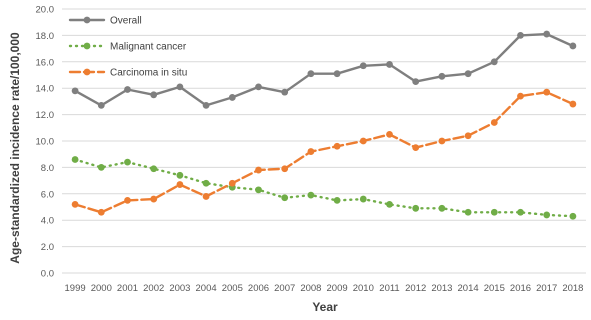 This screenshot has height=320, width=591. I want to click on x-tick-label: 2001, so click(127, 288).